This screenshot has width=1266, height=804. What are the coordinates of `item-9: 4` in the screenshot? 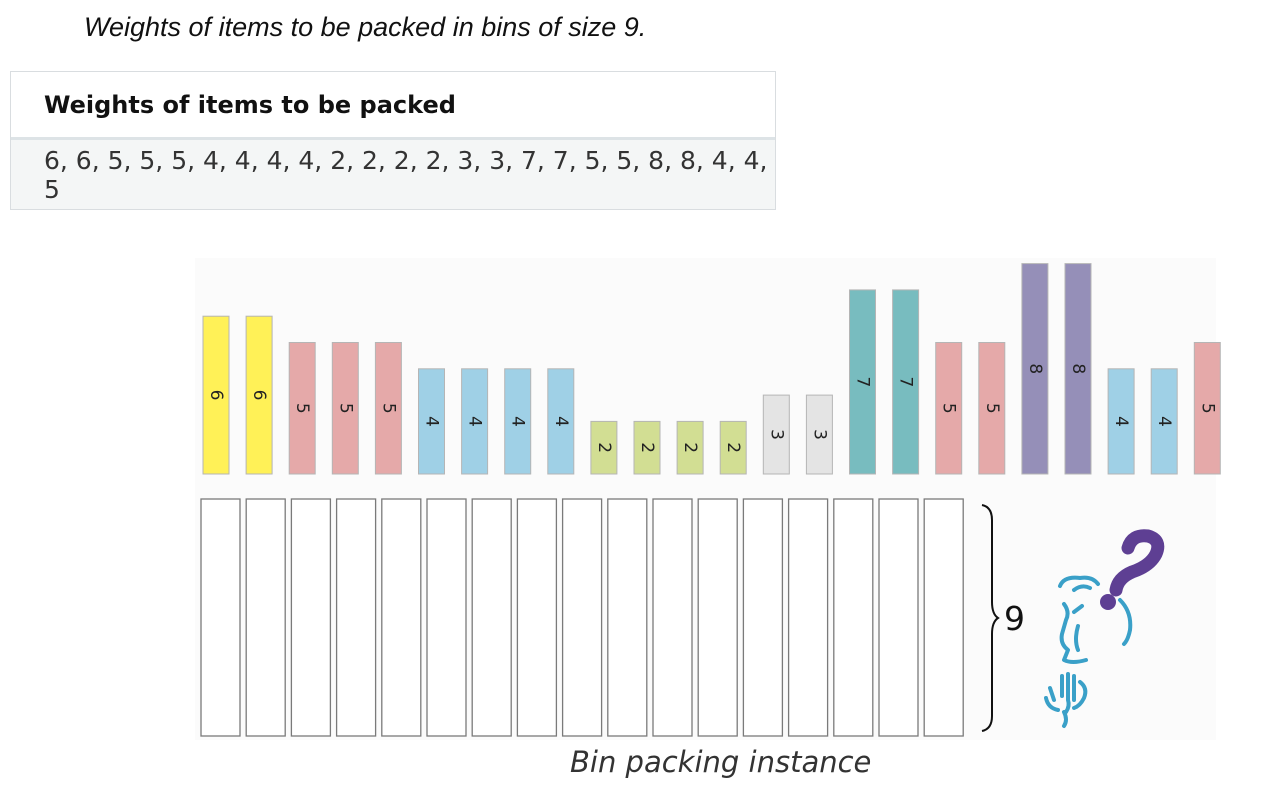 It's located at (561, 421).